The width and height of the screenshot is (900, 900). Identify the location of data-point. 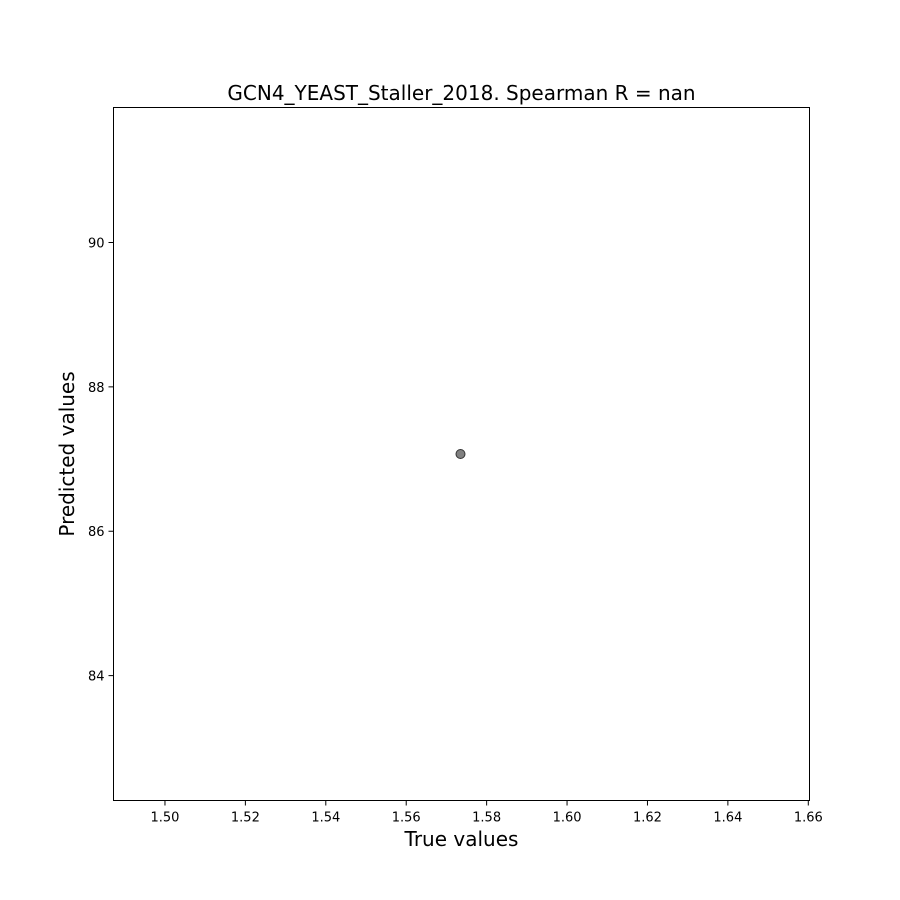
(460, 454).